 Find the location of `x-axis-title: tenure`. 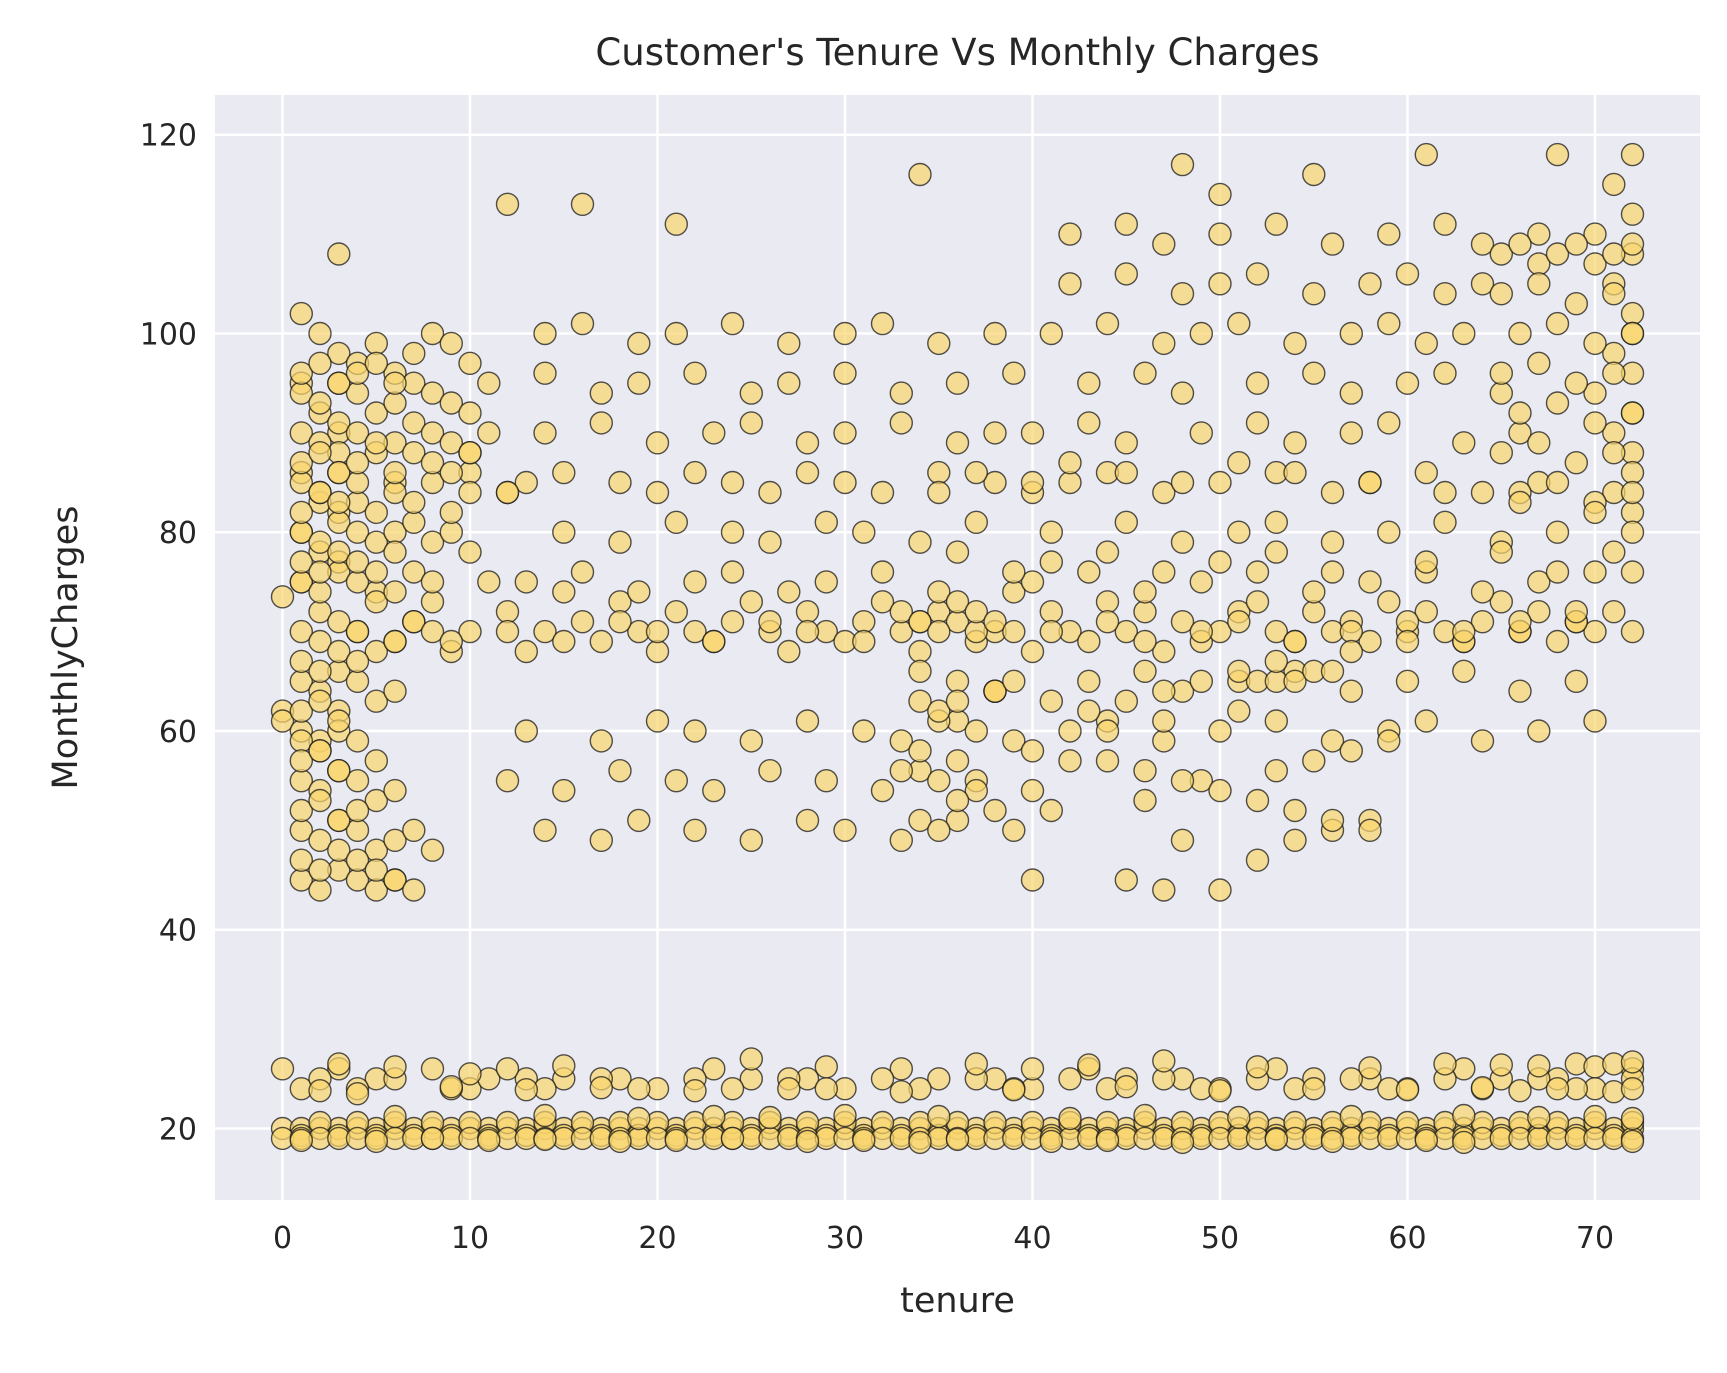

x-axis-title: tenure is located at coordinates (957, 1301).